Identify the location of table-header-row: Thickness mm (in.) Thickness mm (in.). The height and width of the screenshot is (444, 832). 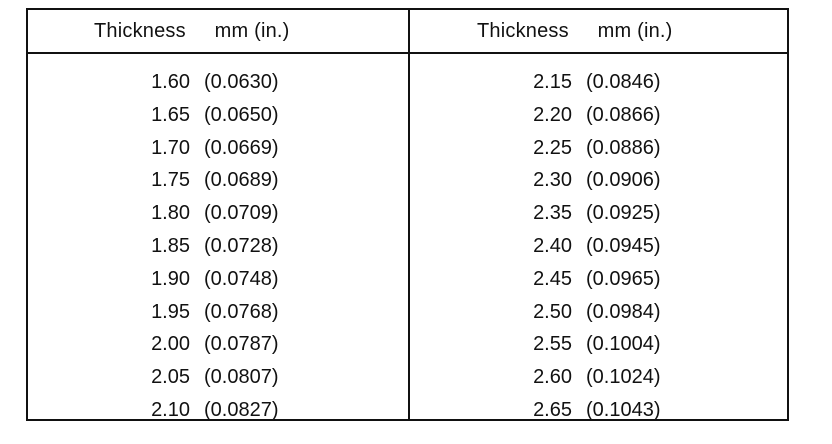
(407, 32).